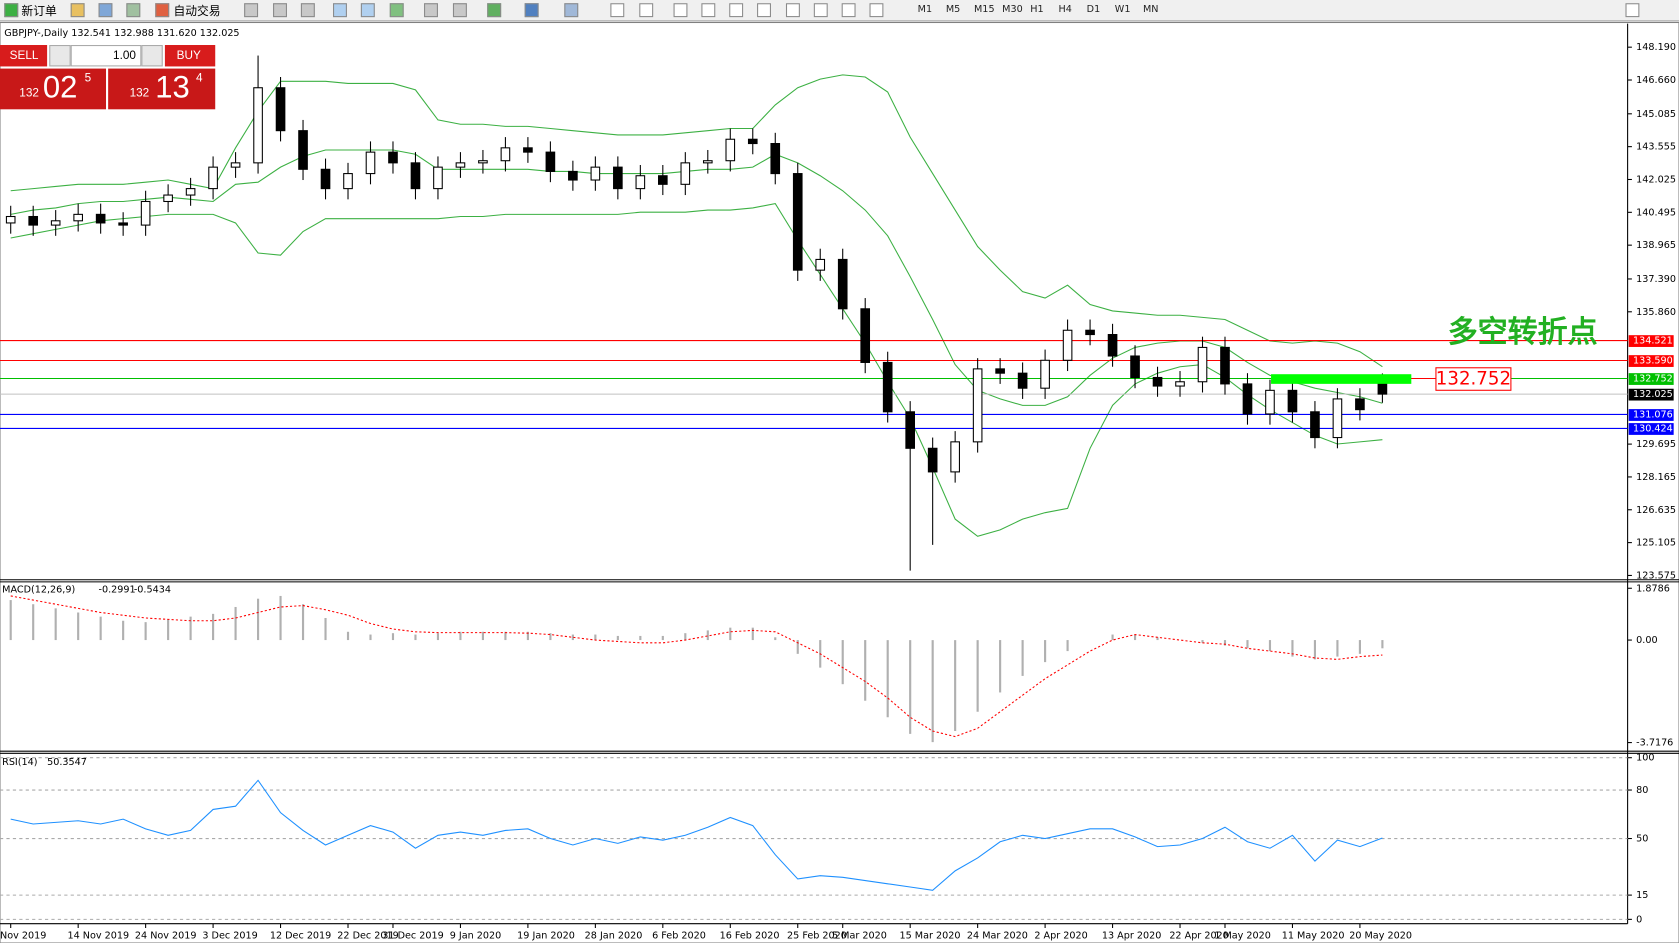 The width and height of the screenshot is (1679, 947). I want to click on sell-button: SELL, so click(24, 56).